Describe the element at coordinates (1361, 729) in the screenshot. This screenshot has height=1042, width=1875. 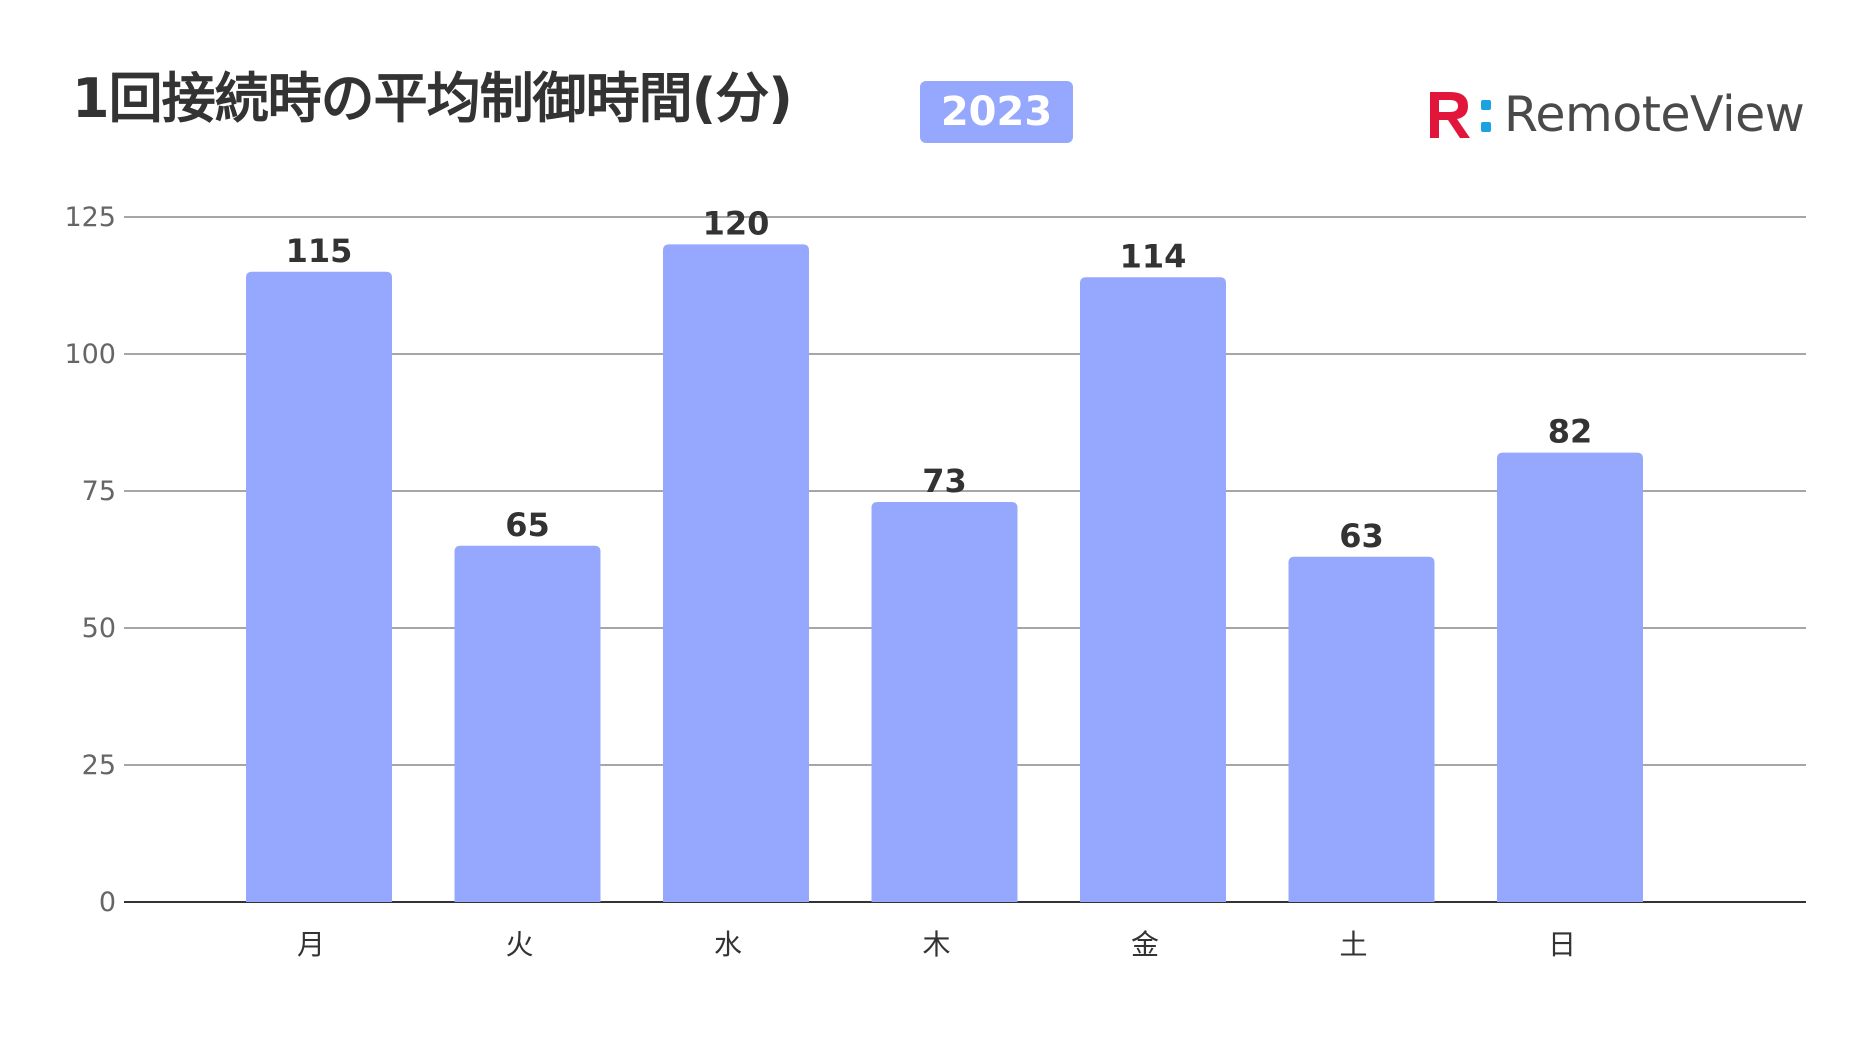
I see `bar-土` at that location.